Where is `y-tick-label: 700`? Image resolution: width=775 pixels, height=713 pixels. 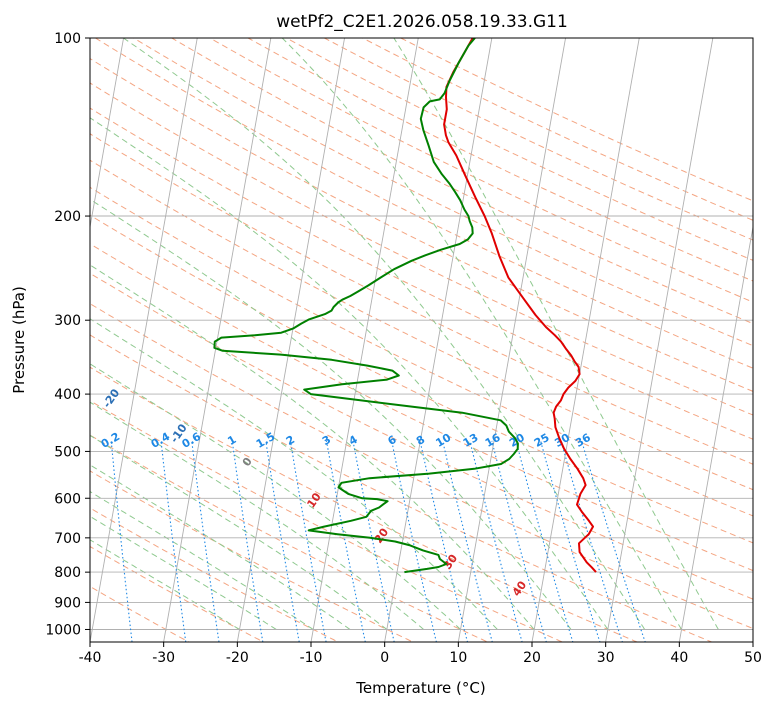
y-tick-label: 700 is located at coordinates (67, 539).